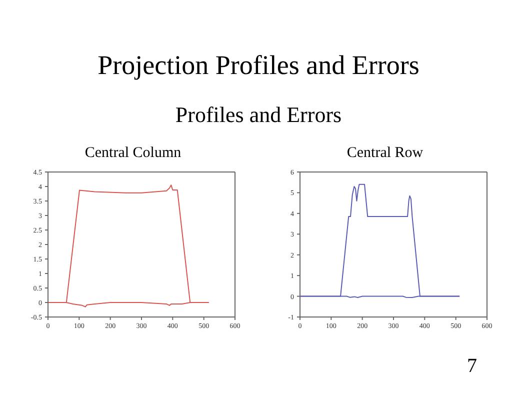 This screenshot has width=517, height=400. Describe the element at coordinates (472, 366) in the screenshot. I see `text: 7` at that location.